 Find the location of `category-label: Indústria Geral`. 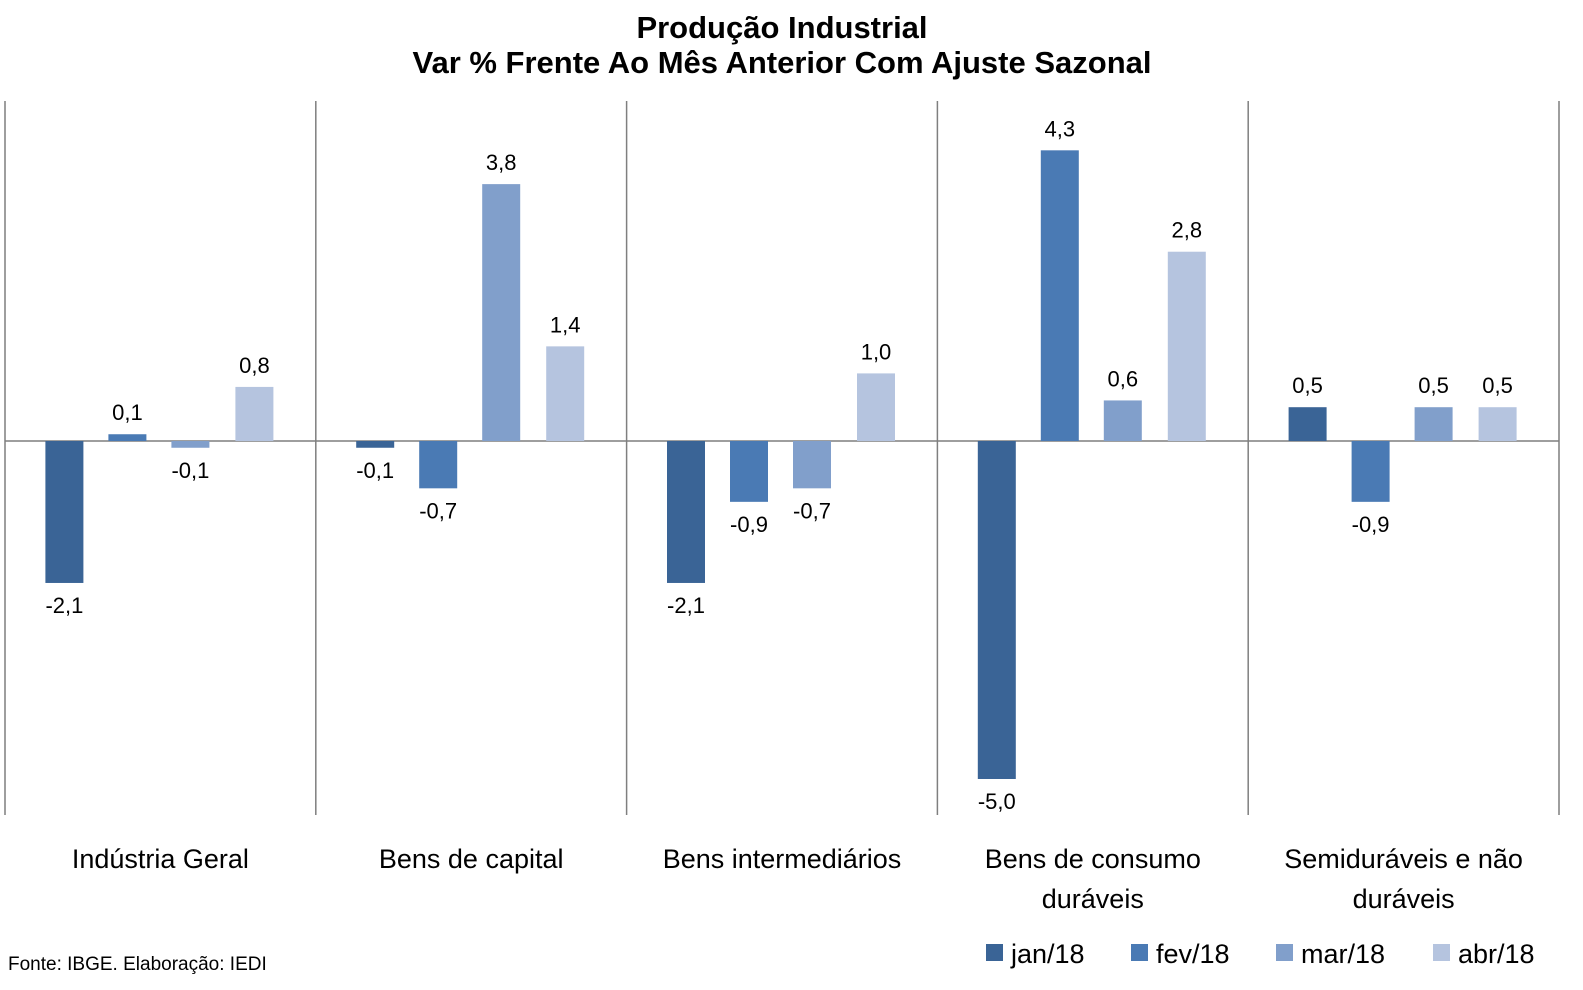

category-label: Indústria Geral is located at coordinates (160, 859).